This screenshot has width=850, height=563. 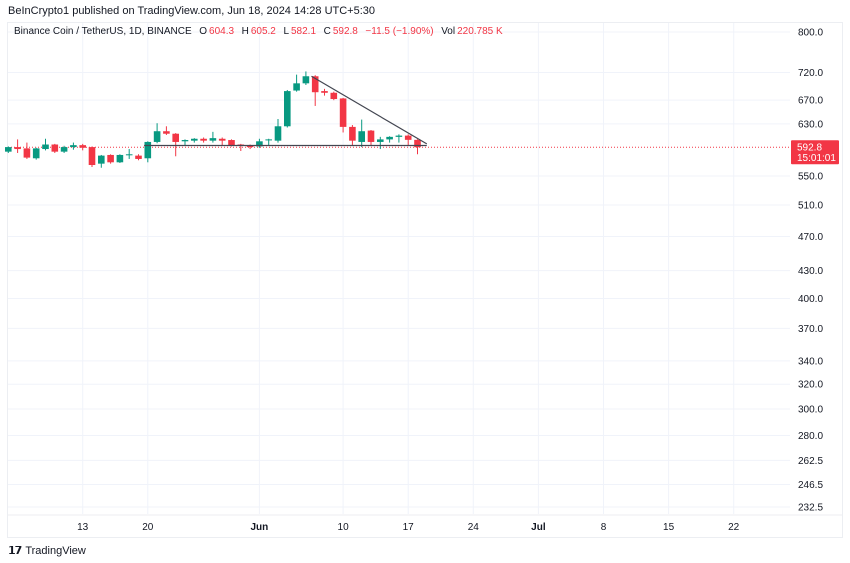 I want to click on time-axis-label: 17, so click(x=409, y=527).